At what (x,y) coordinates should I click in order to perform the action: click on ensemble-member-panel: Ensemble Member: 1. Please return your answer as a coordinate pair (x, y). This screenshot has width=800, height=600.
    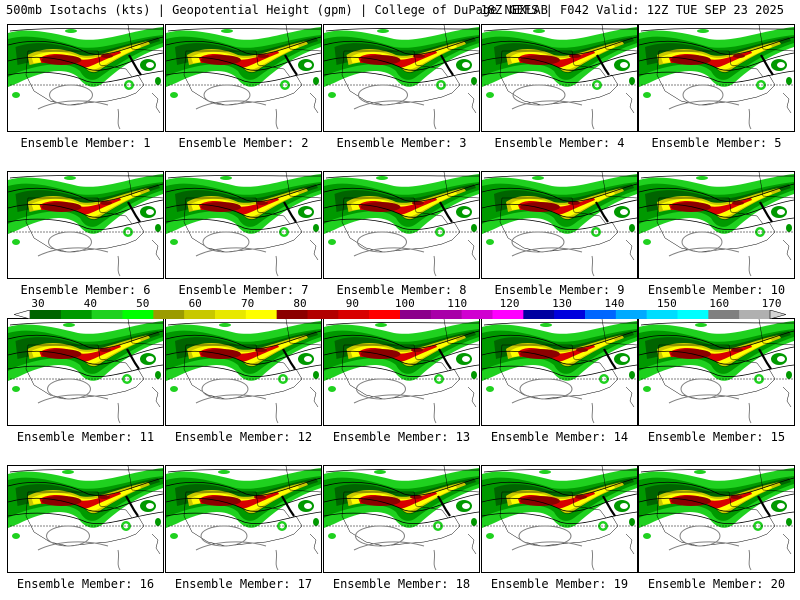
    Looking at the image, I should click on (86, 89).